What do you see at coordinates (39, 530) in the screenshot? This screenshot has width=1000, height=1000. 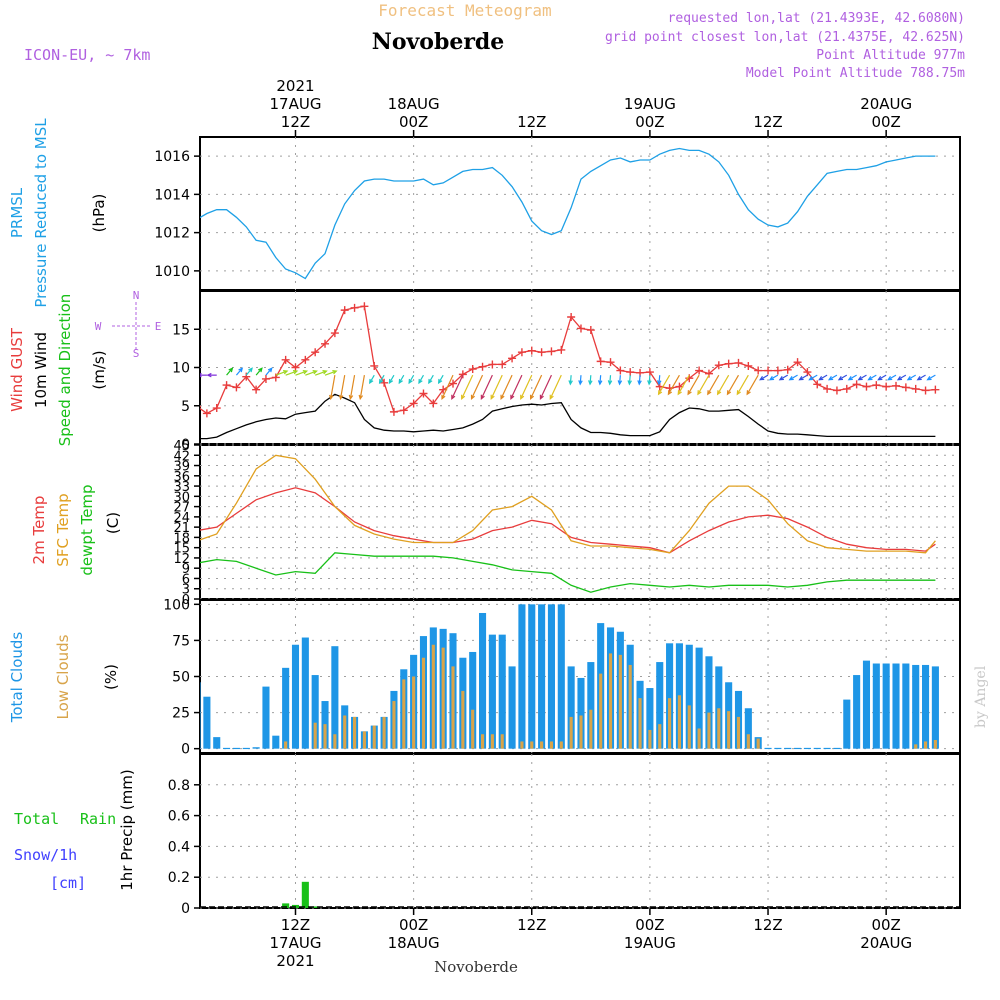 I see `label-2m-temp: 2m Temp` at bounding box center [39, 530].